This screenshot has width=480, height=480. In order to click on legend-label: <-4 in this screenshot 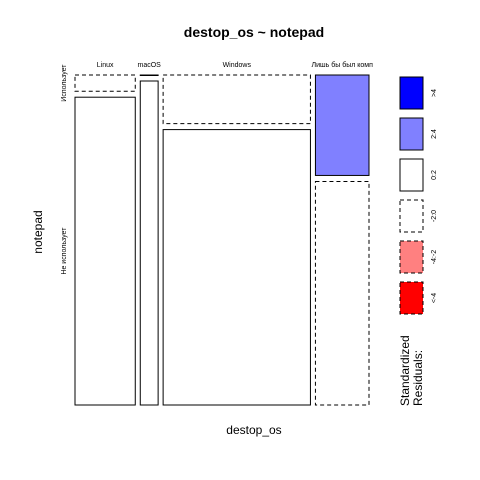, I will do `click(434, 298)`.